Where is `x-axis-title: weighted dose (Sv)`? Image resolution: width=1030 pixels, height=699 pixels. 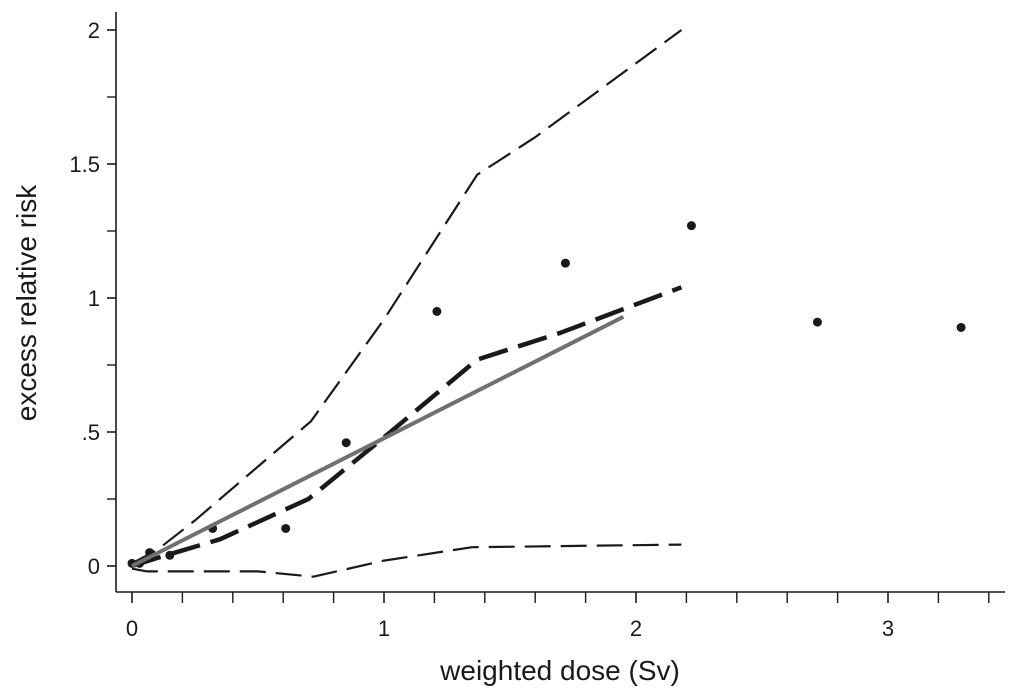
x-axis-title: weighted dose (Sv) is located at coordinates (559, 670).